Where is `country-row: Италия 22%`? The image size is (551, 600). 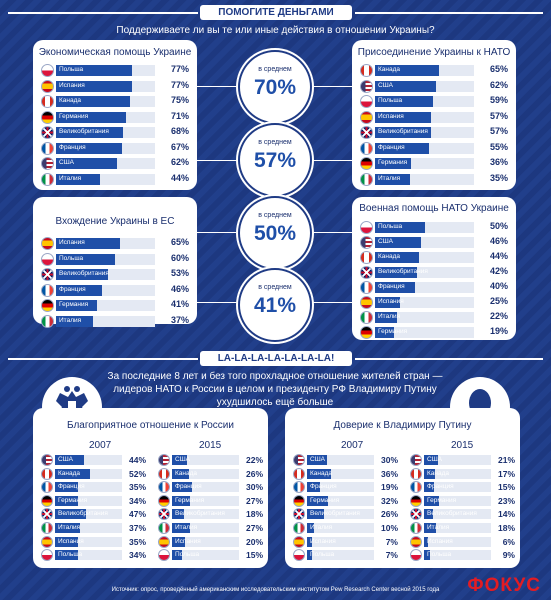
country-row: Италия 22% is located at coordinates (434, 316).